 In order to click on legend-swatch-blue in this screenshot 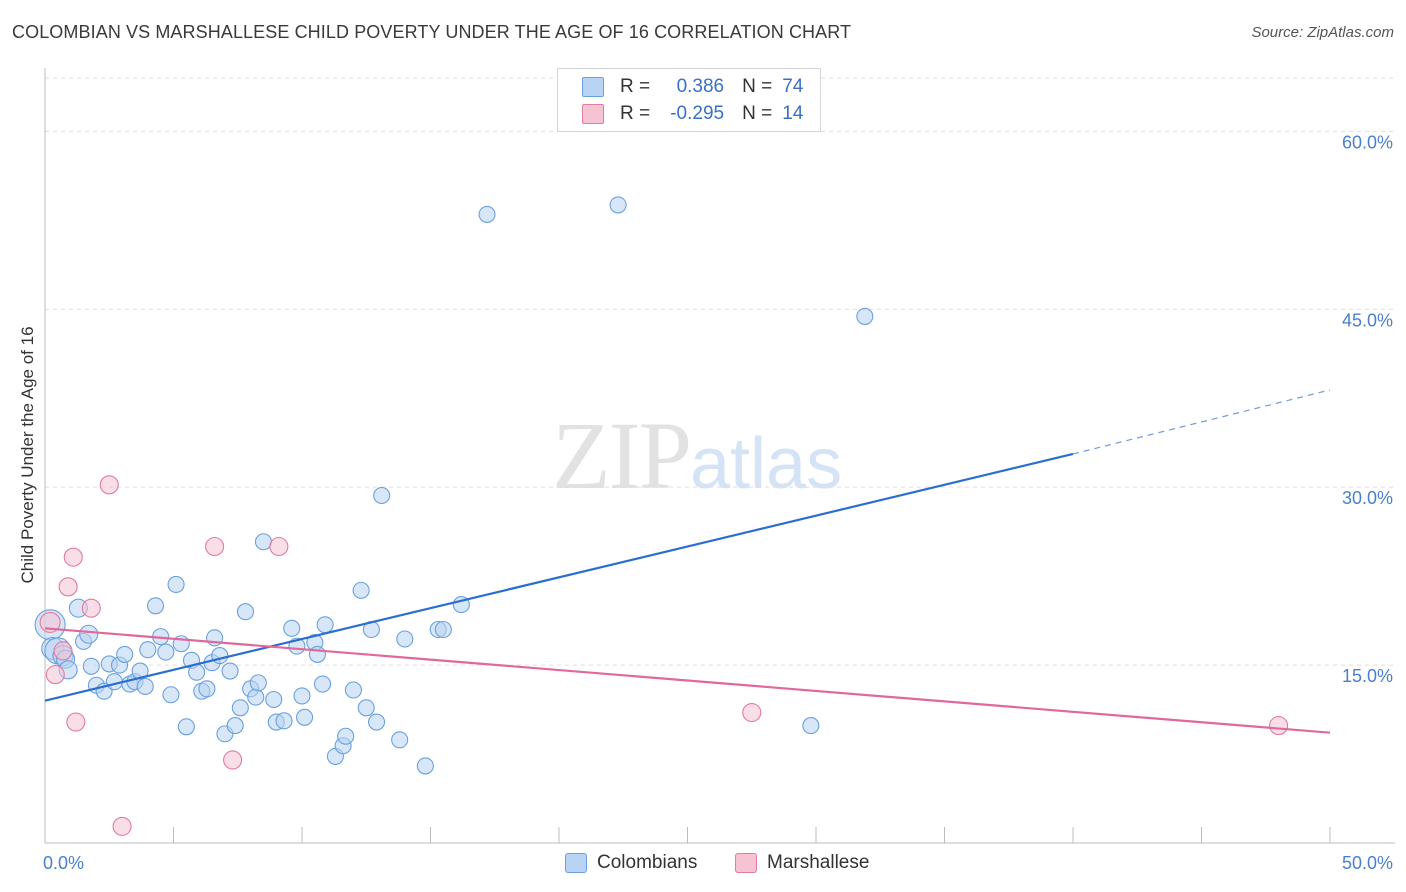, I will do `click(593, 87)`.